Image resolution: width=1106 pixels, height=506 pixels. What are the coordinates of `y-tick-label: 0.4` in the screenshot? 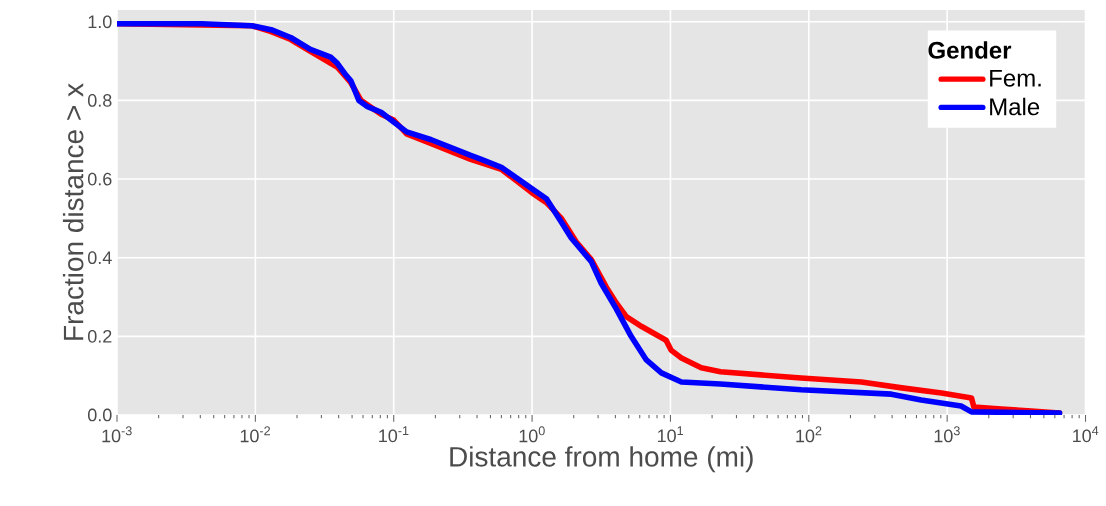 It's located at (99, 258).